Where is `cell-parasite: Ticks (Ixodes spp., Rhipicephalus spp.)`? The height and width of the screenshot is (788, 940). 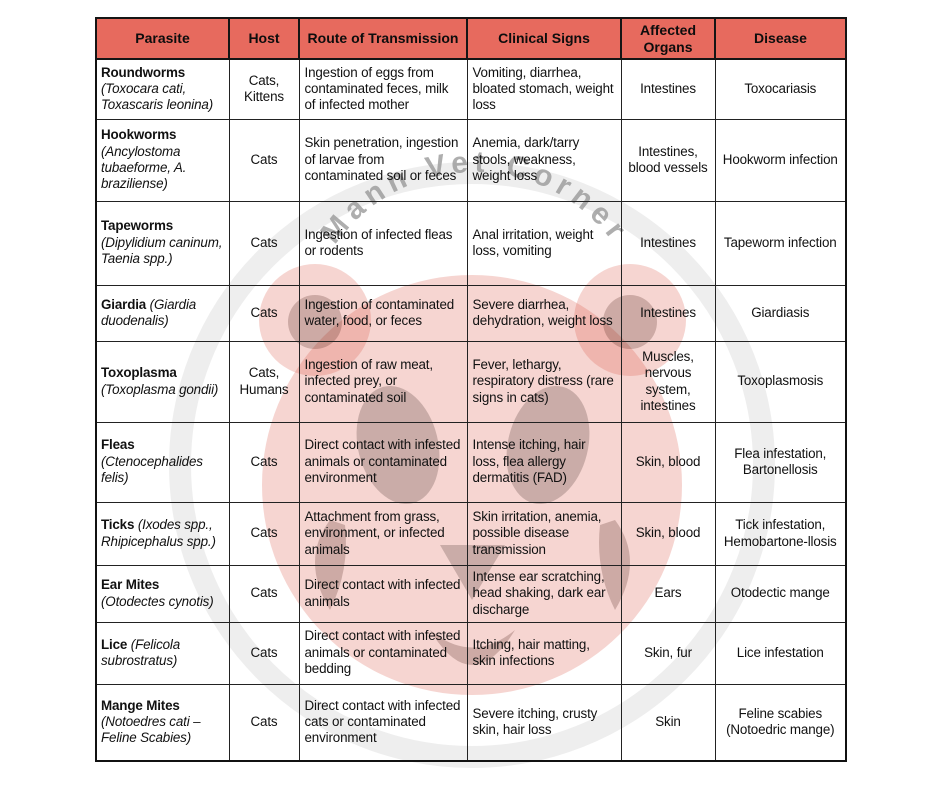
cell-parasite: Ticks (Ixodes spp., Rhipicephalus spp.) is located at coordinates (162, 533).